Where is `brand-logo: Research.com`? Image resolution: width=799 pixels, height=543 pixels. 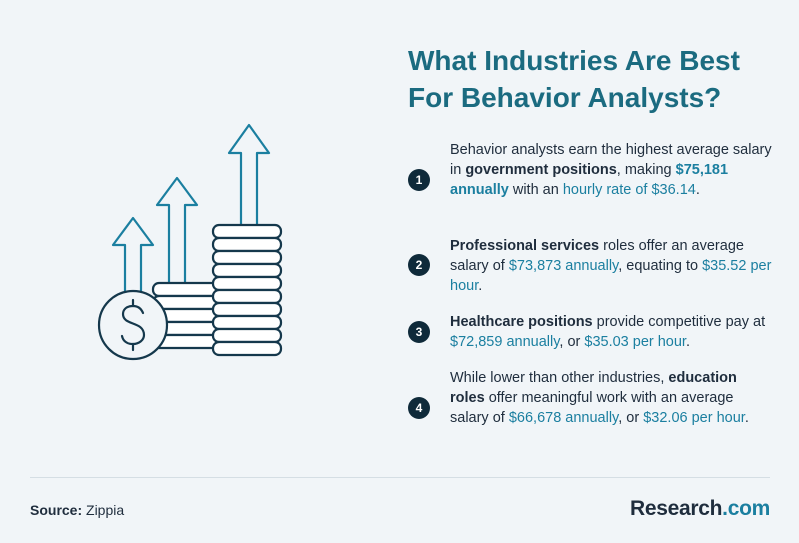 brand-logo: Research.com is located at coordinates (700, 509).